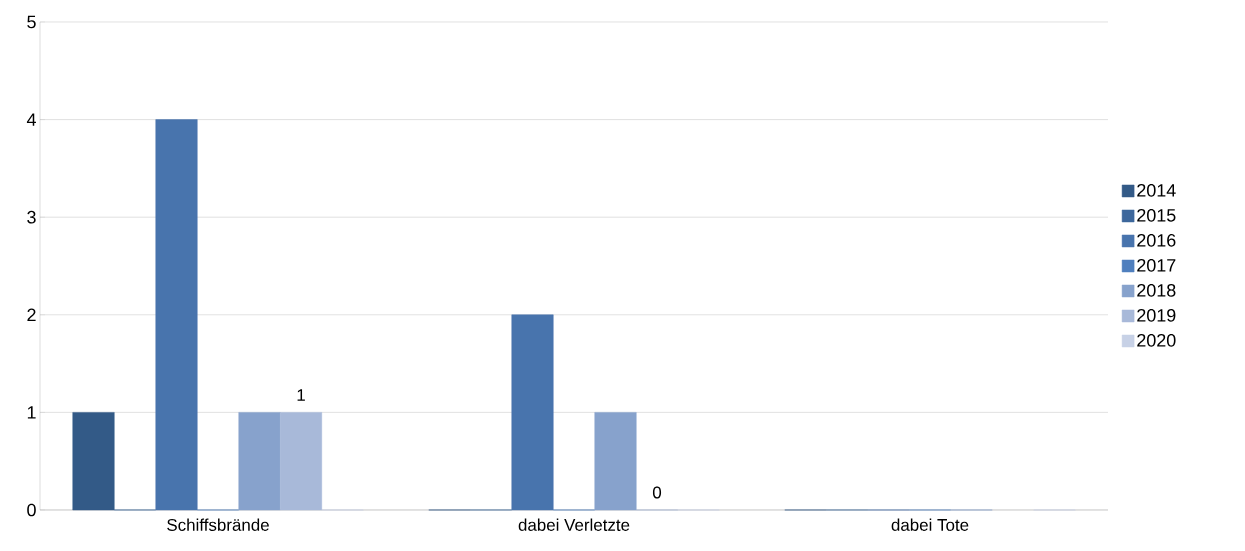 This screenshot has height=551, width=1245. I want to click on data-label: 1, so click(301, 395).